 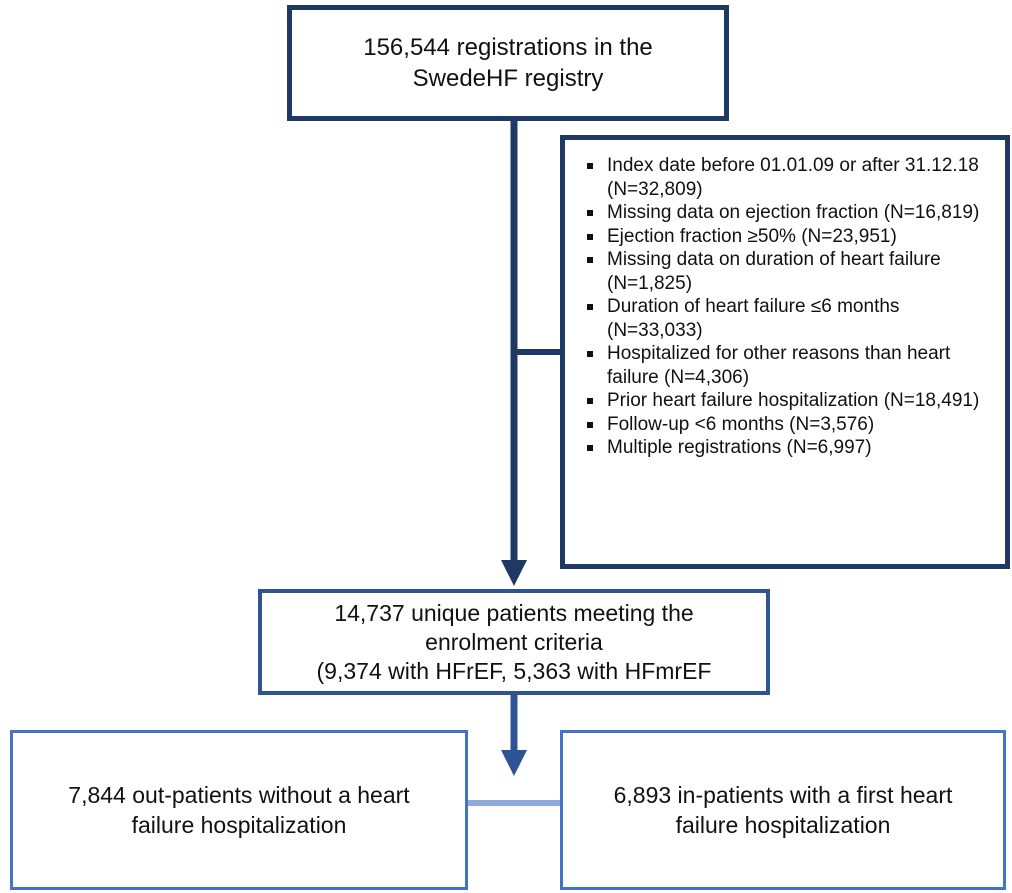 I want to click on detail: (9,374 with HFrEF, 5,363 with HFmrEF, so click(x=514, y=670).